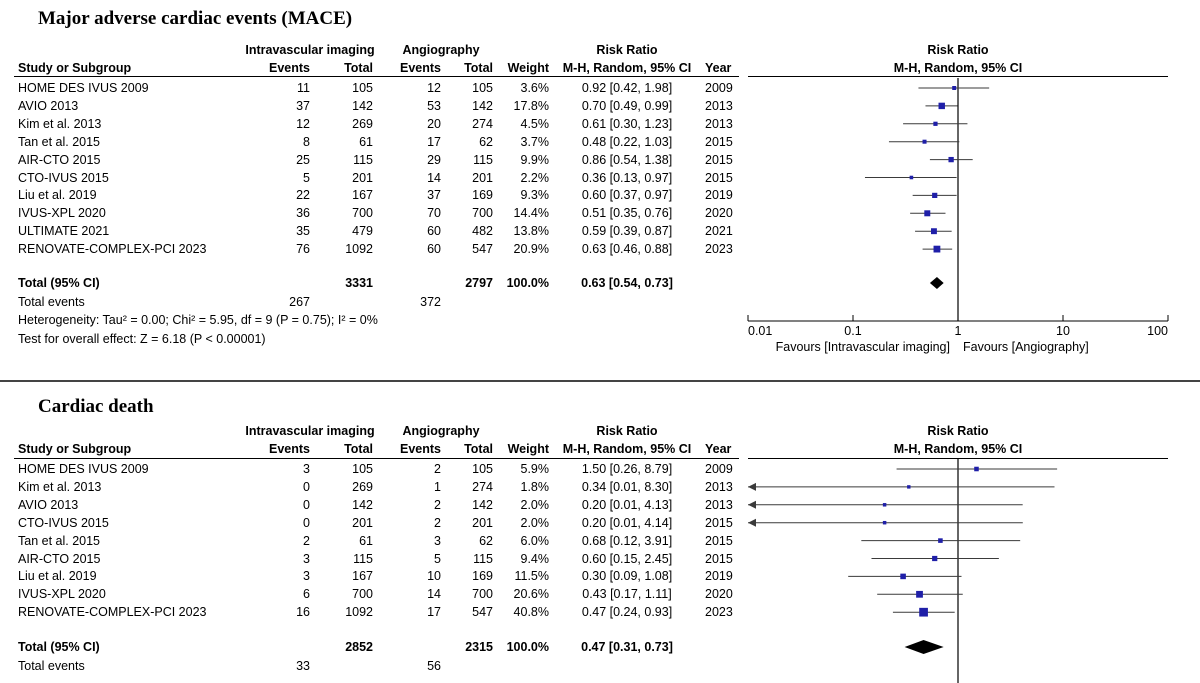 Image resolution: width=1200 pixels, height=683 pixels. What do you see at coordinates (83, 469) in the screenshot?
I see `study-name: HOME DES IVUS 2009` at bounding box center [83, 469].